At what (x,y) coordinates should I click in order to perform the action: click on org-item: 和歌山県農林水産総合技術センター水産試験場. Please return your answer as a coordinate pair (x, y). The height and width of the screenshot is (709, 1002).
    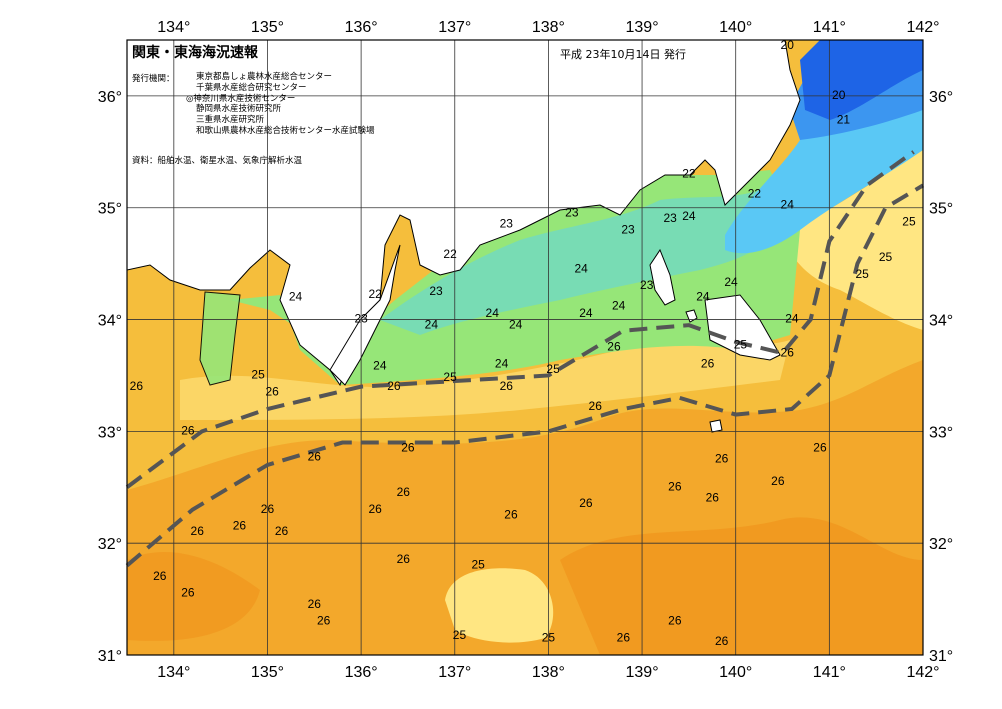
    Looking at the image, I should click on (285, 130).